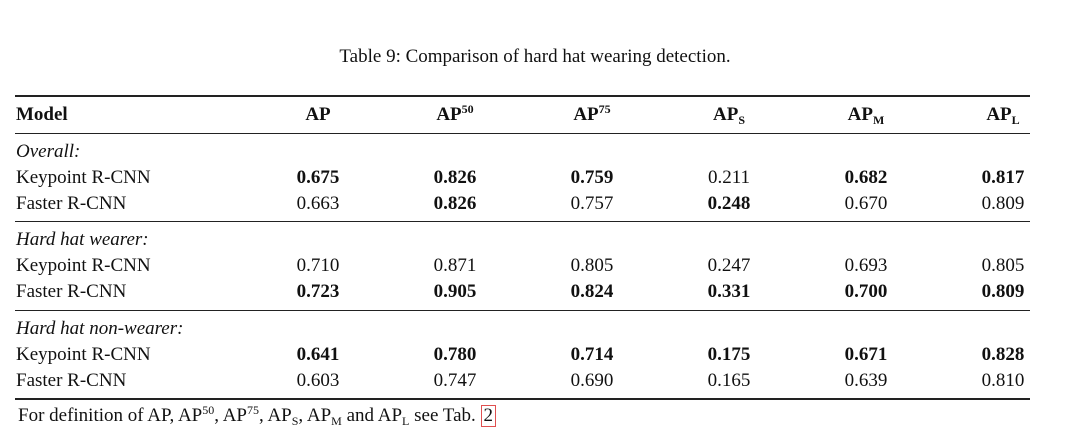 This screenshot has width=1080, height=437. Describe the element at coordinates (540, 152) in the screenshot. I see `section-title-row: Overall:` at that location.